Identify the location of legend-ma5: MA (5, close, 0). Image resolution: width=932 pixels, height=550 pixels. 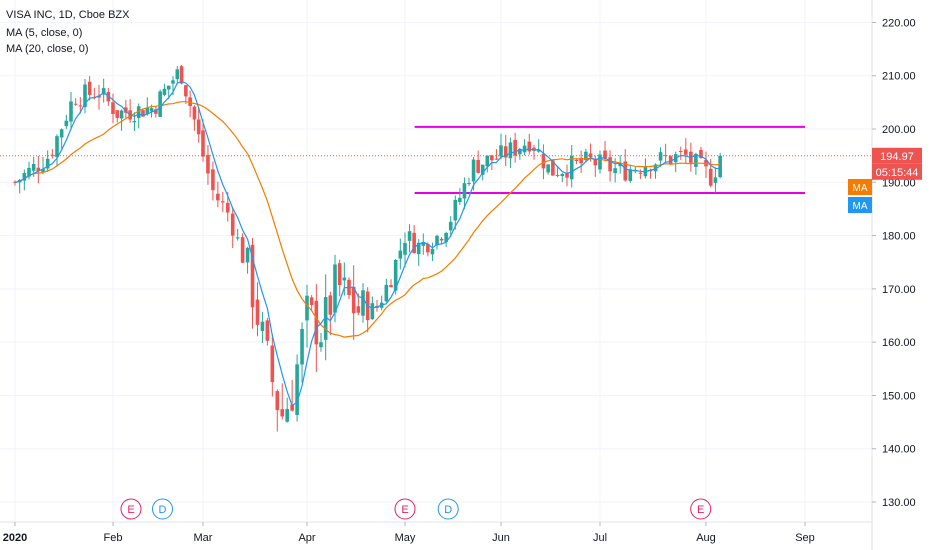
(44, 33).